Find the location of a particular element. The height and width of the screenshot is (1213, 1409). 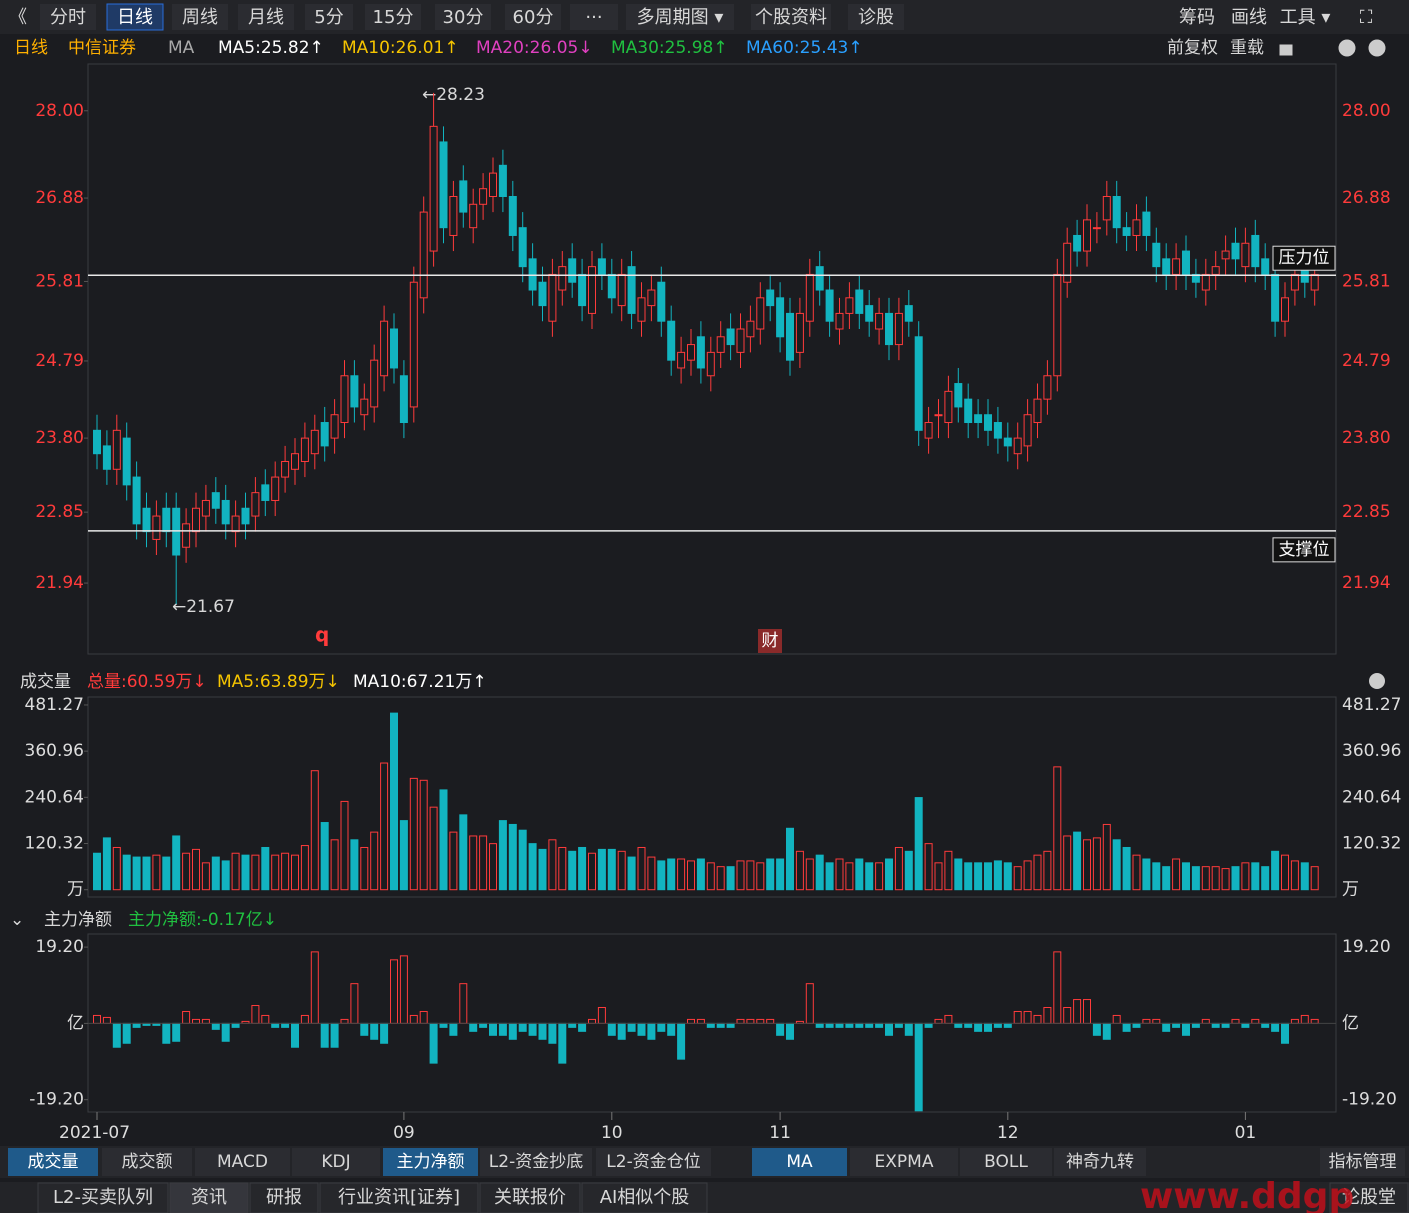

toolbar-button: 个股资料 is located at coordinates (791, 17).